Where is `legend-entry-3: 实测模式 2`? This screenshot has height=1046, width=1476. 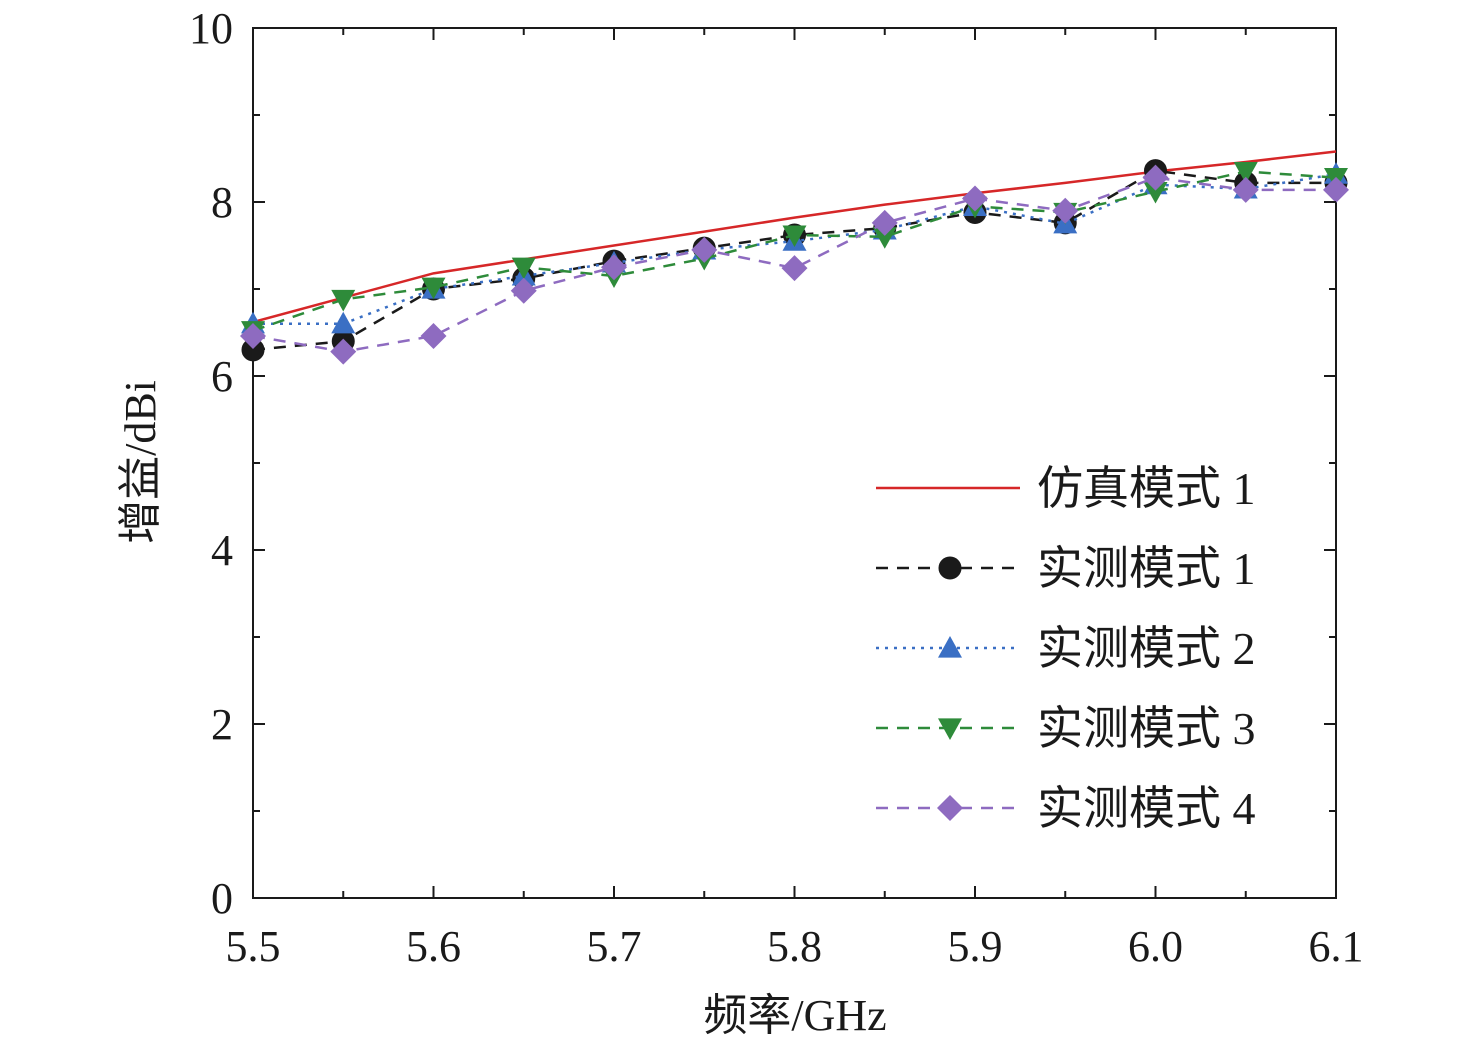
legend-entry-3: 实测模式 2 is located at coordinates (1066, 648).